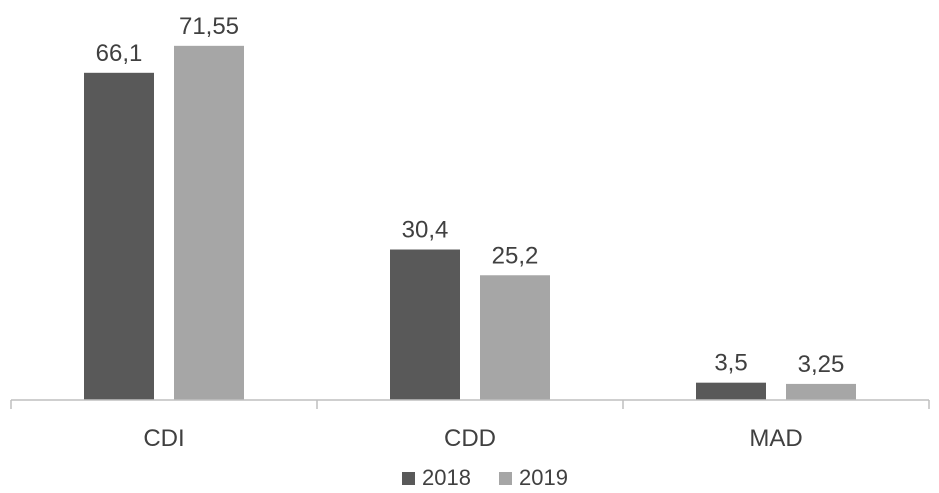 This screenshot has width=939, height=493. What do you see at coordinates (731, 391) in the screenshot?
I see `bar-mad-2018` at bounding box center [731, 391].